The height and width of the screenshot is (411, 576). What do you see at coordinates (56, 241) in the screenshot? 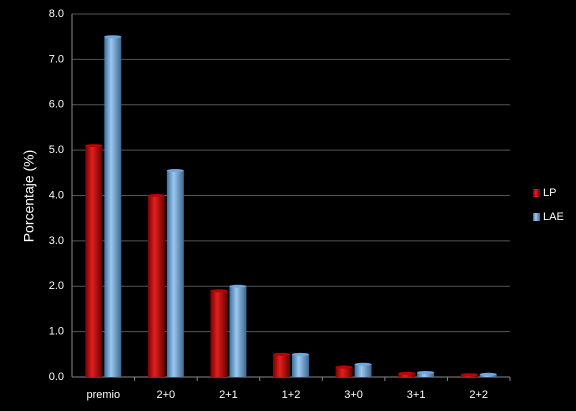
I see `y-tick-label: 3.0` at bounding box center [56, 241].